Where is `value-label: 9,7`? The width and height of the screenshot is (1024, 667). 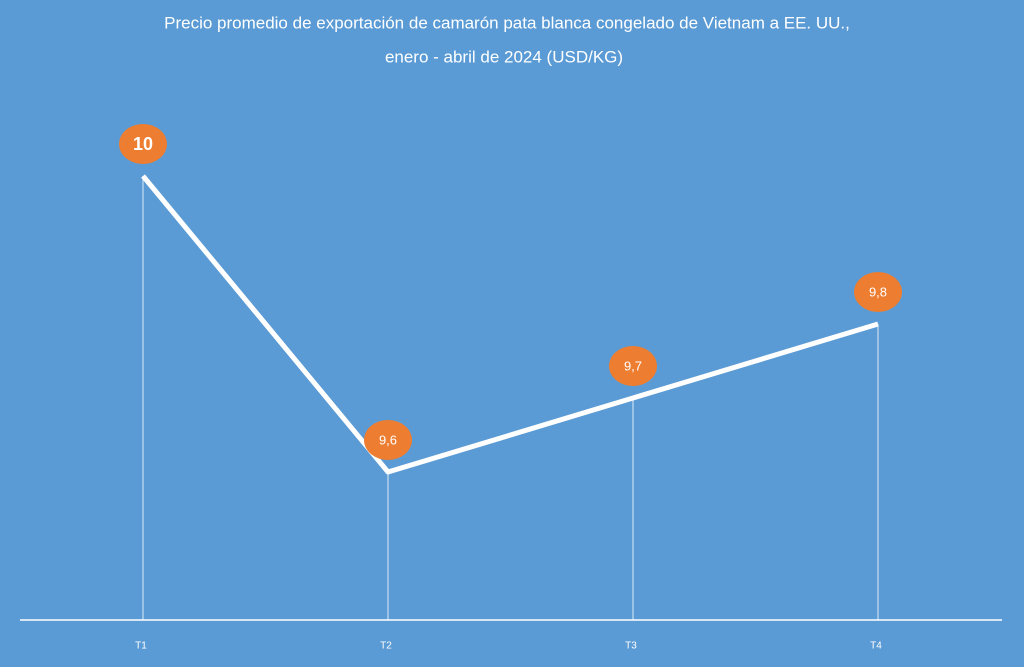
value-label: 9,7 is located at coordinates (633, 365).